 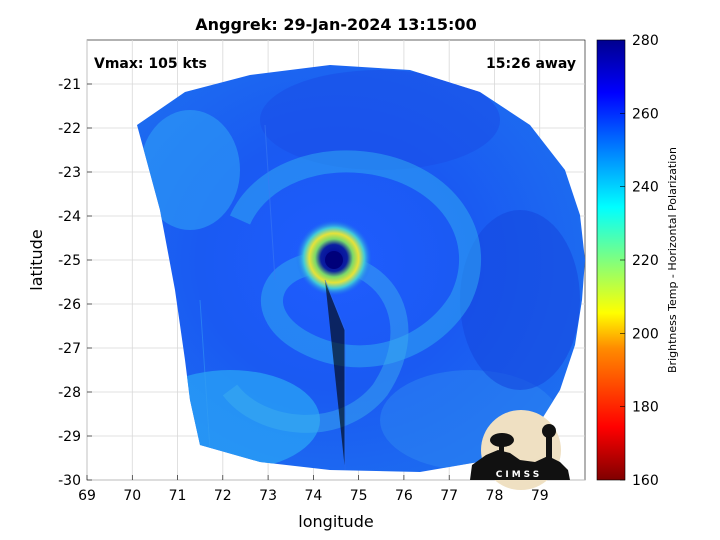 What do you see at coordinates (495, 496) in the screenshot?
I see `x-tick-label: 78` at bounding box center [495, 496].